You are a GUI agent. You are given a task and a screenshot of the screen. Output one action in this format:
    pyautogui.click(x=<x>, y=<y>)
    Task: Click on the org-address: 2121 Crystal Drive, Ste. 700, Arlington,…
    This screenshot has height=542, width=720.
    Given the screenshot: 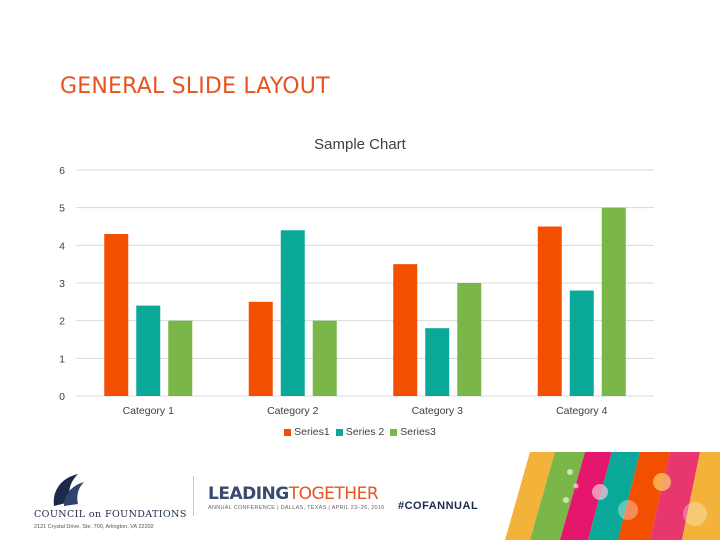 What is the action you would take?
    pyautogui.click(x=94, y=527)
    